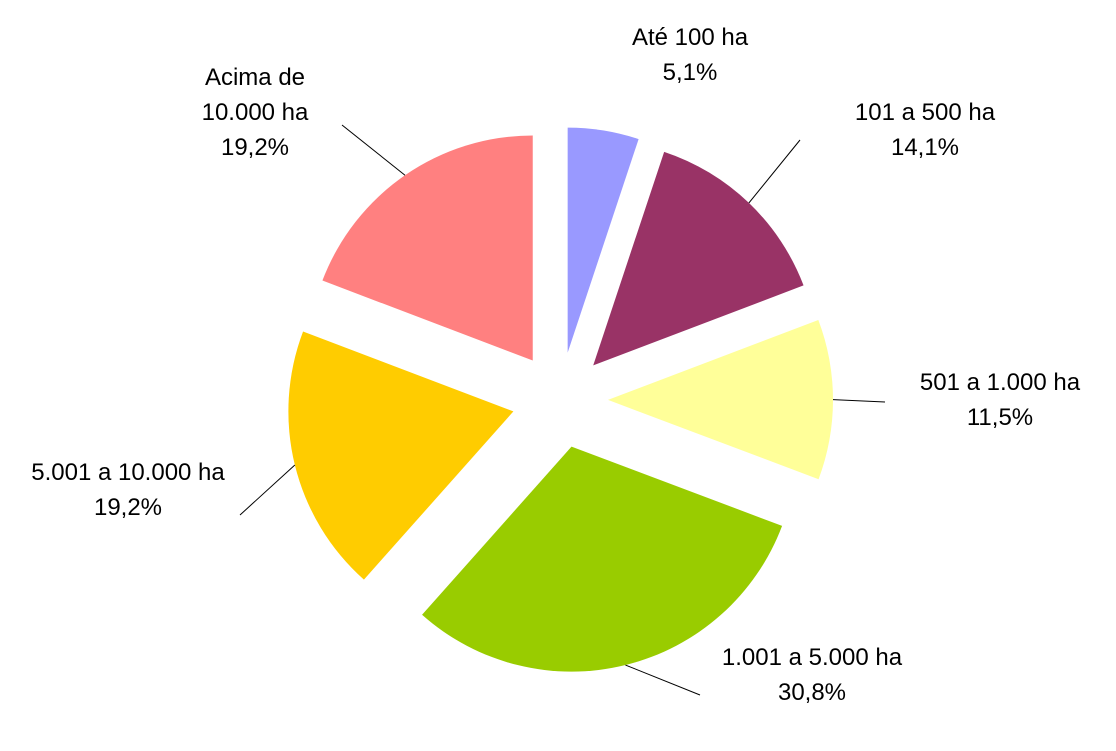 This screenshot has height=751, width=1116. What do you see at coordinates (812, 675) in the screenshot?
I see `slice-label: 1.001 a 5.000 ha 30,8%` at bounding box center [812, 675].